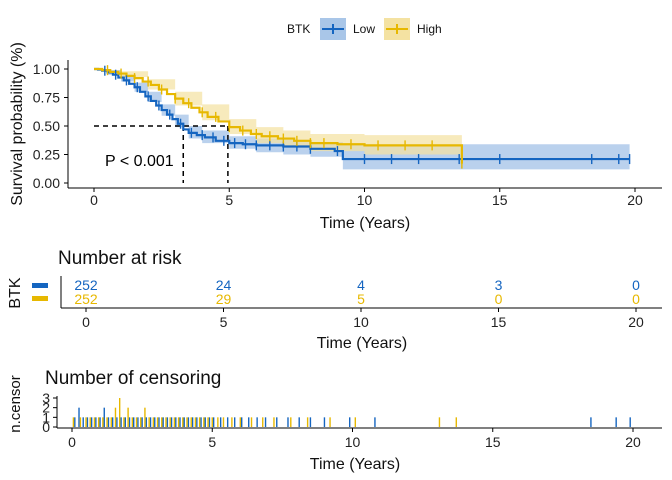  What do you see at coordinates (46, 98) in the screenshot?
I see `km-y-tick-label-3: 0.75` at bounding box center [46, 98].